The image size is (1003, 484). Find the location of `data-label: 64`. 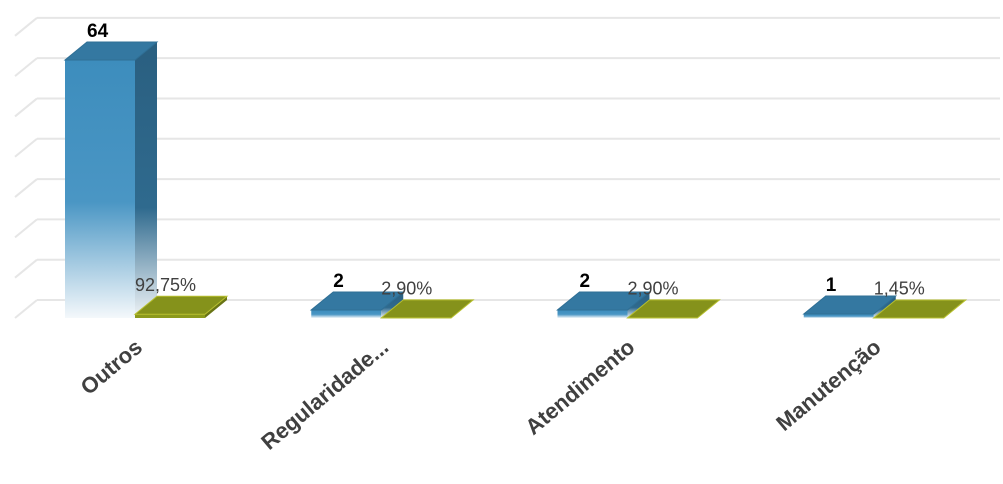

data-label: 64 is located at coordinates (98, 31).